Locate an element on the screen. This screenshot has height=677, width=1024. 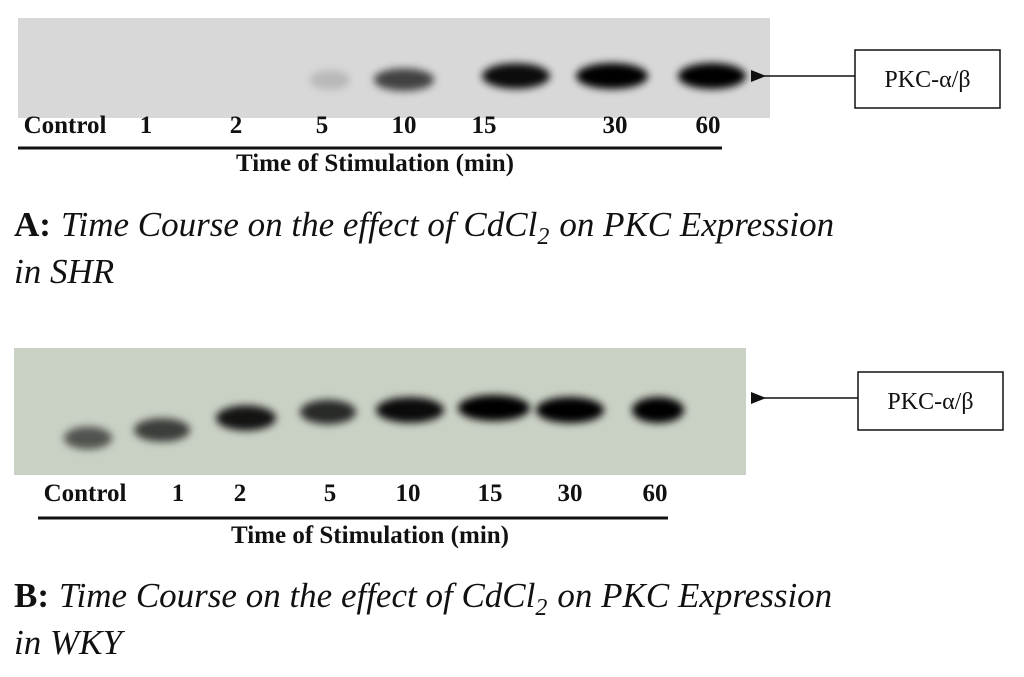
blot-image is located at coordinates (394, 68).